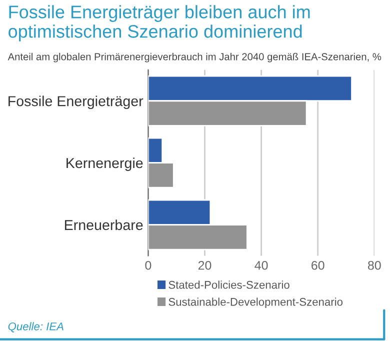  I want to click on source-note: Quelle: IEA, so click(36, 327).